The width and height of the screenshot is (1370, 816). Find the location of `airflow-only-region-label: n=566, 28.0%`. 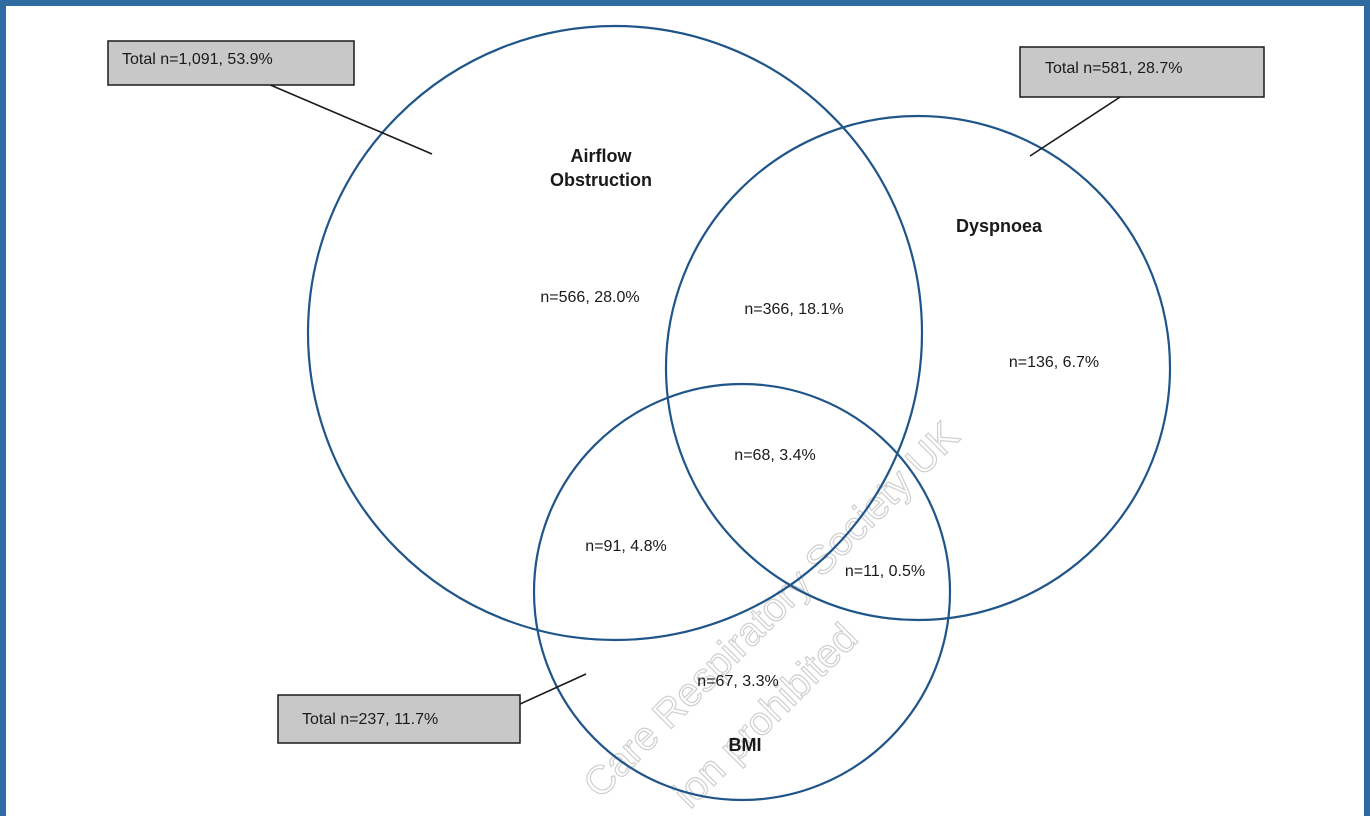

airflow-only-region-label: n=566, 28.0% is located at coordinates (589, 297).